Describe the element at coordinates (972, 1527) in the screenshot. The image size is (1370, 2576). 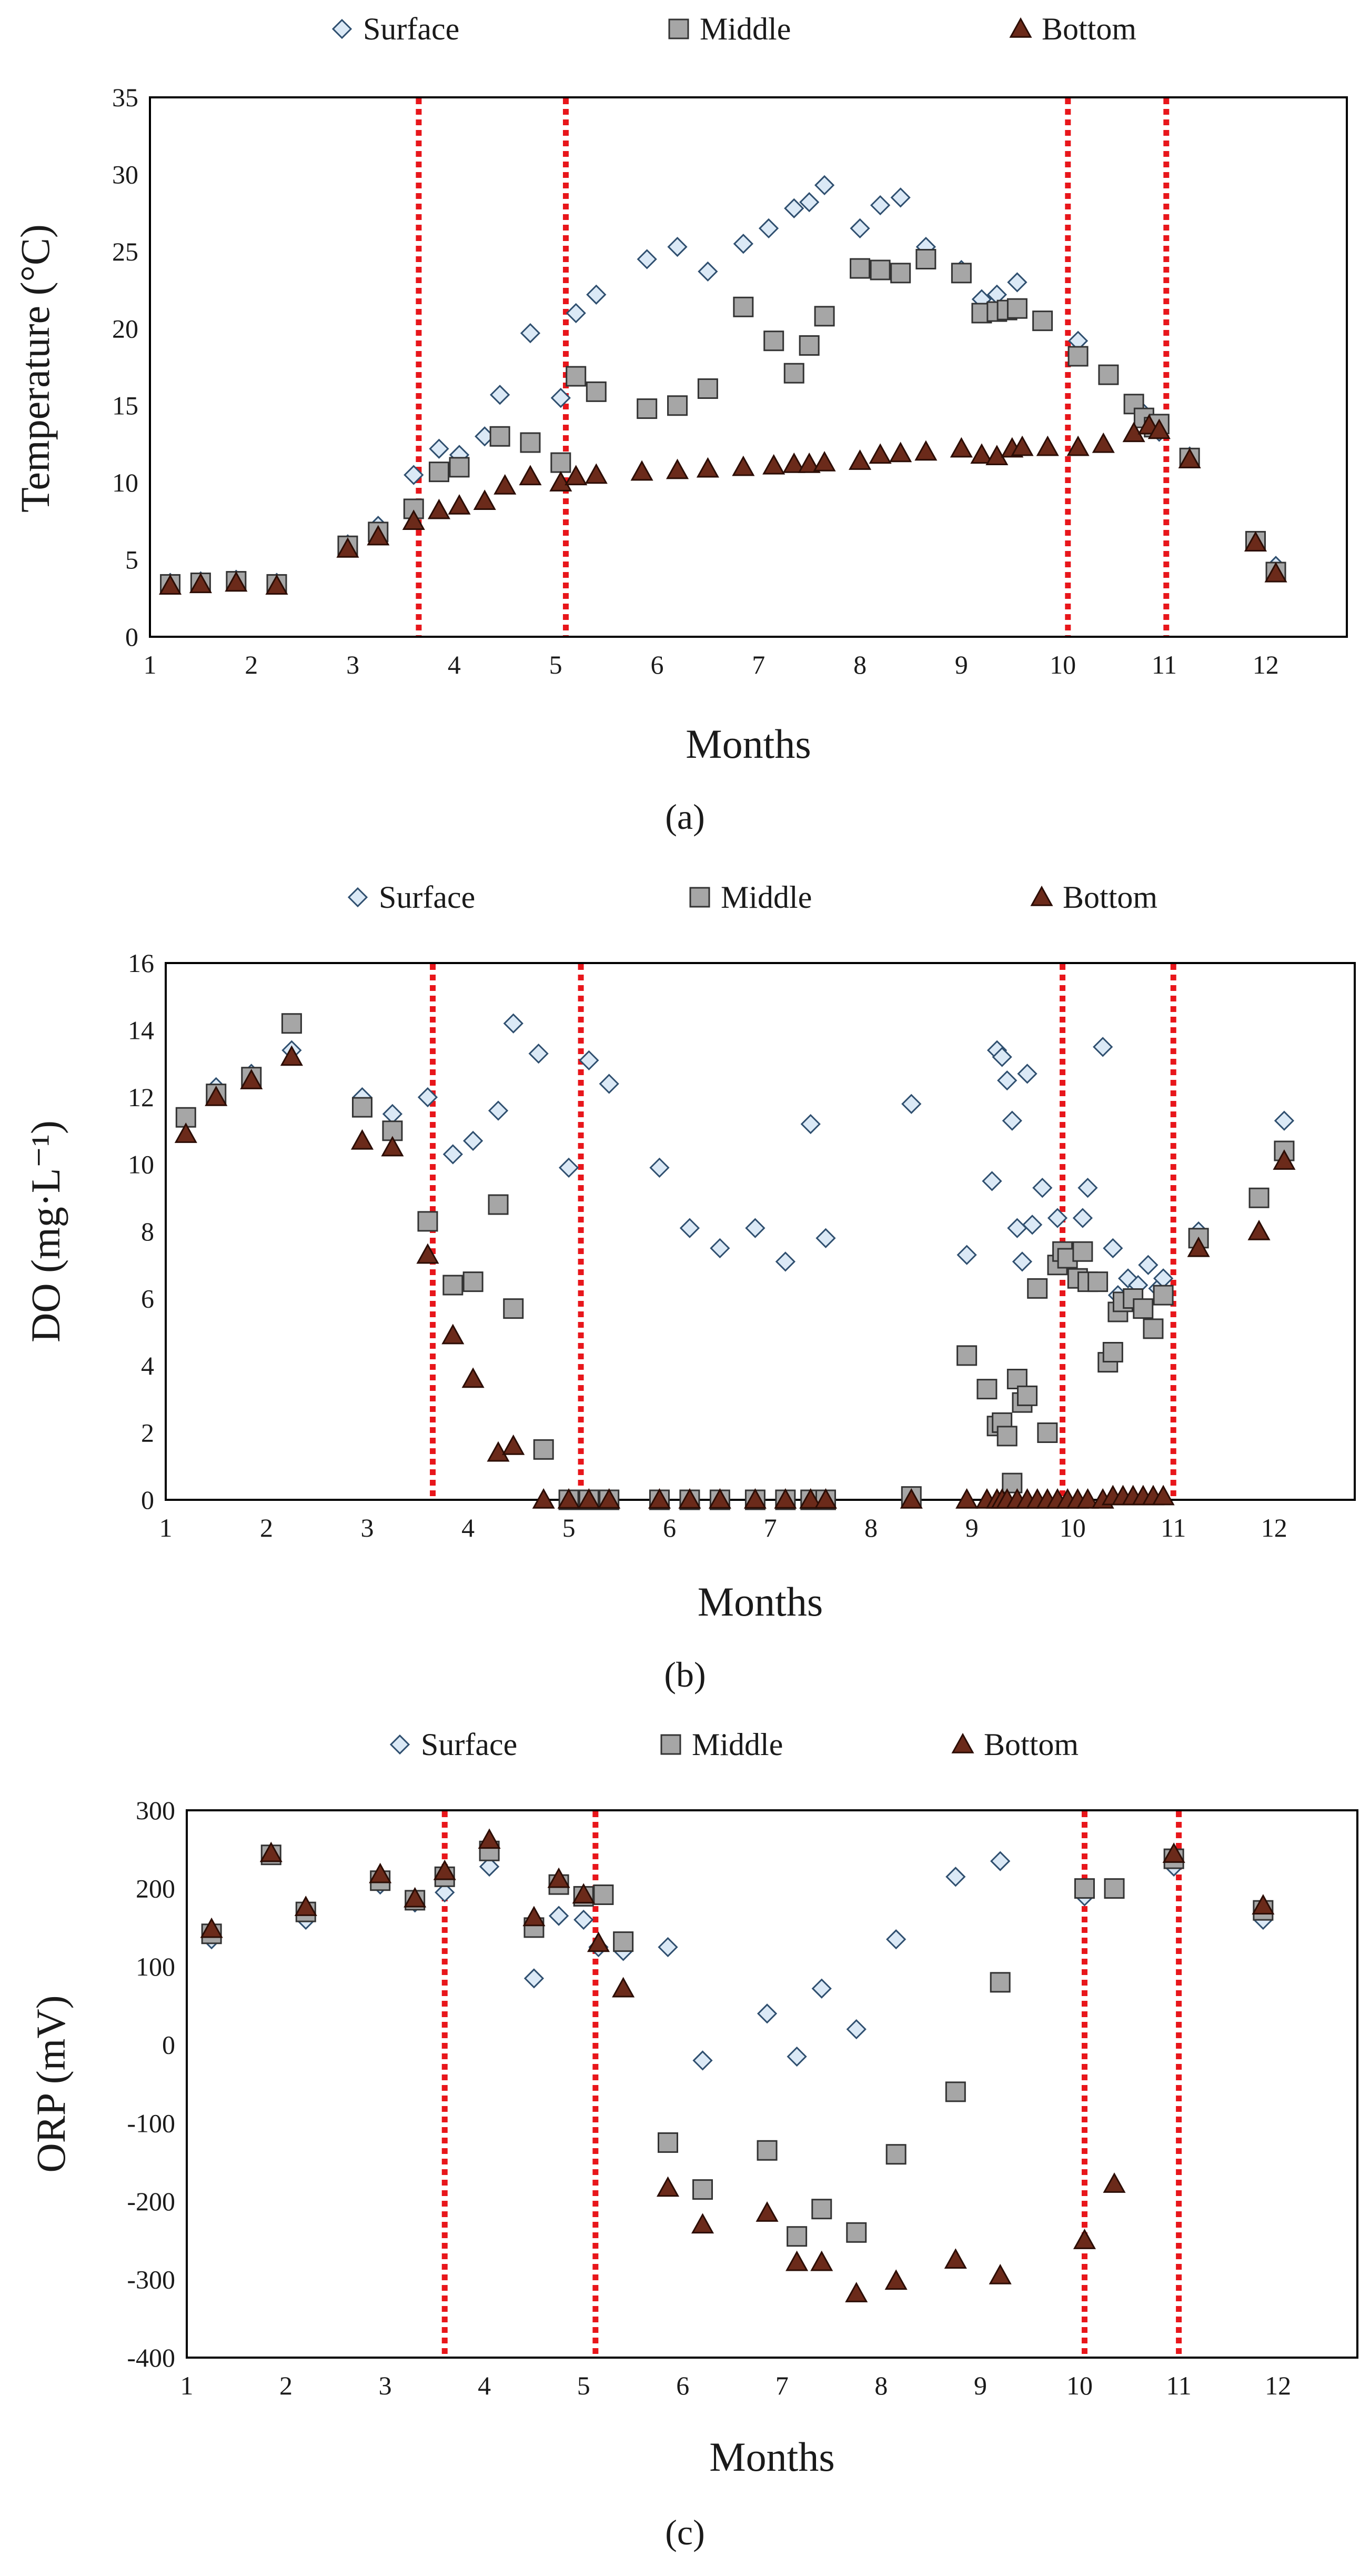
I see `x-tick-label: 9` at that location.